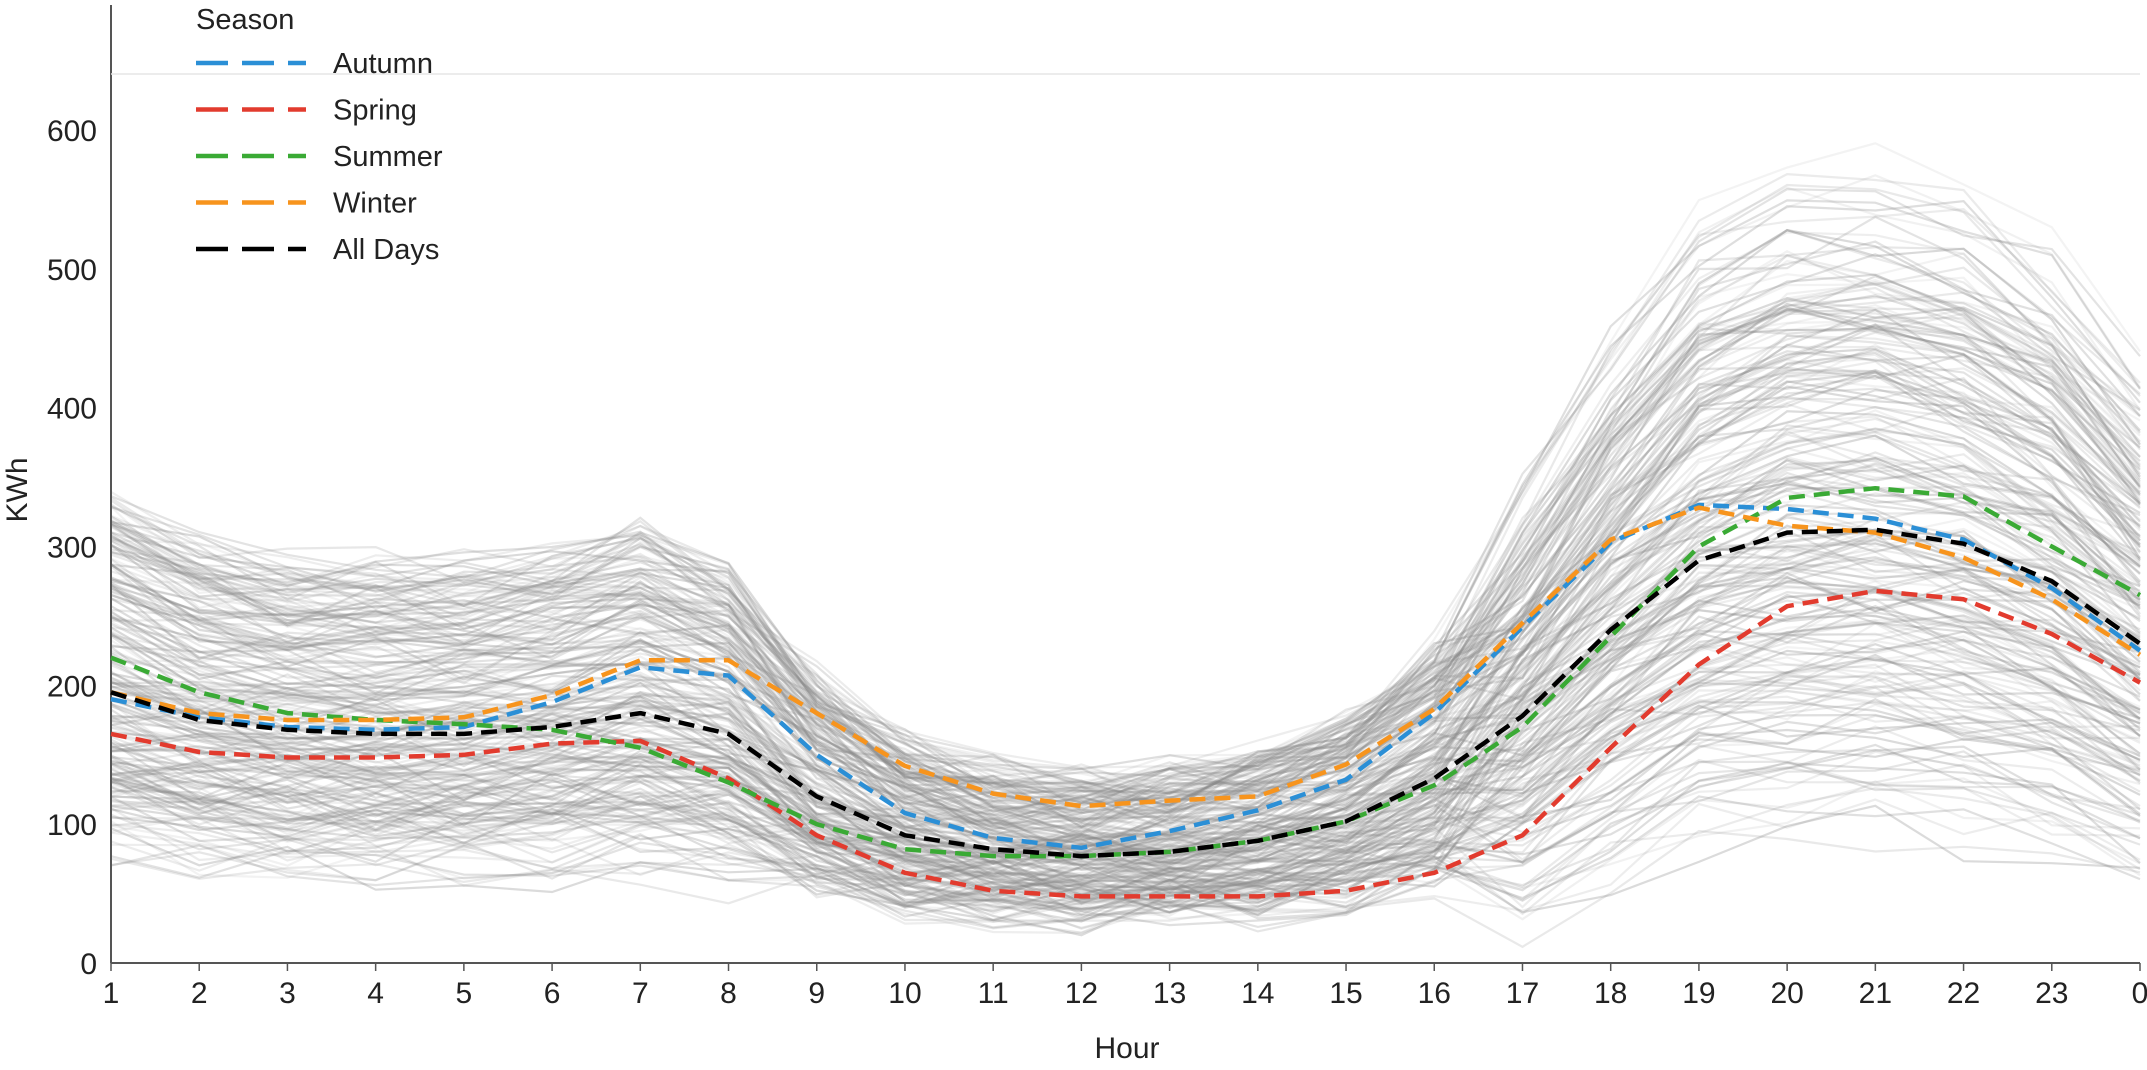 The height and width of the screenshot is (1070, 2147). I want to click on y-tick-label: 300, so click(72, 548).